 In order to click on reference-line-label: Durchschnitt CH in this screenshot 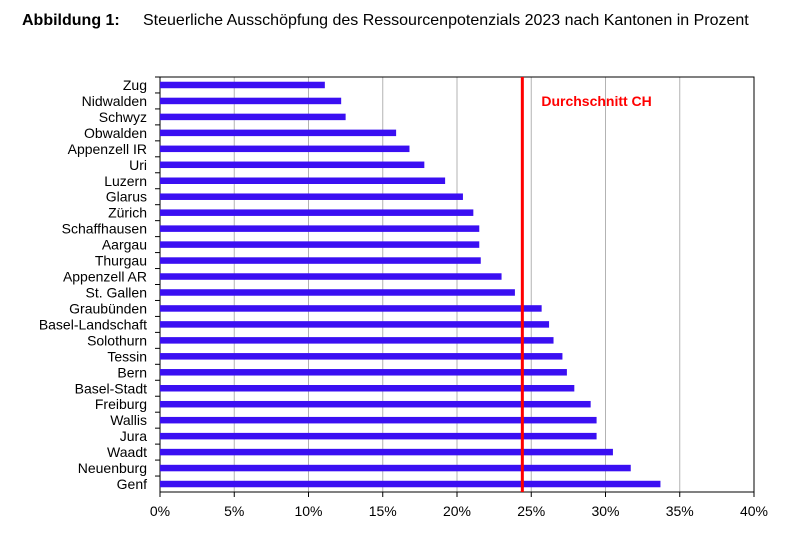, I will do `click(596, 101)`.